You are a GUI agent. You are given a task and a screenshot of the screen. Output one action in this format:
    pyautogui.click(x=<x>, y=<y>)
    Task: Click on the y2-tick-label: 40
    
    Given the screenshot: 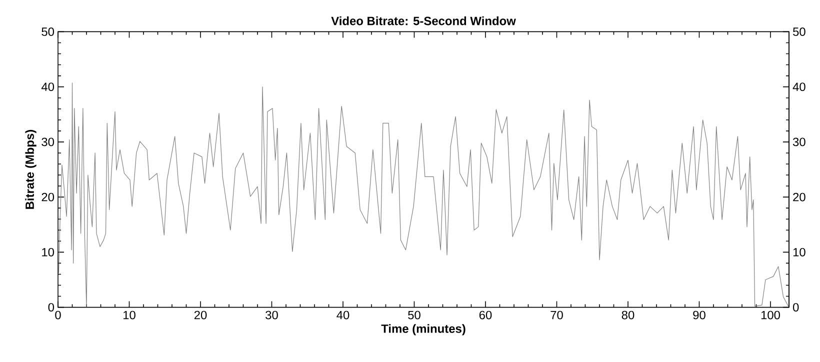 What is the action you would take?
    pyautogui.click(x=799, y=87)
    